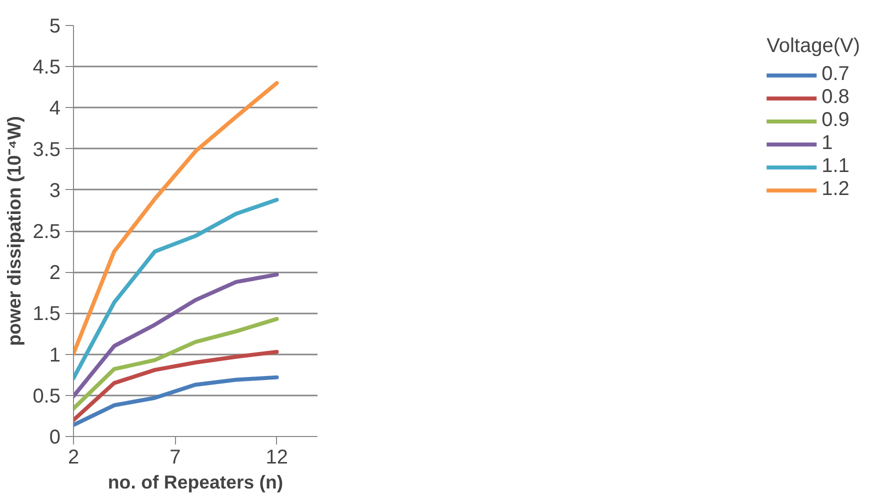 This screenshot has height=502, width=877. Describe the element at coordinates (828, 143) in the screenshot. I see `legend-label: 1` at that location.